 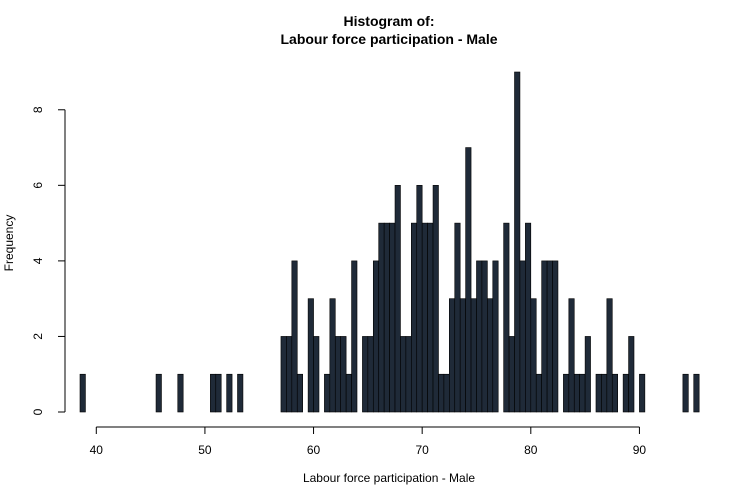 What do you see at coordinates (422, 450) in the screenshot?
I see `x-tick-label: 70` at bounding box center [422, 450].